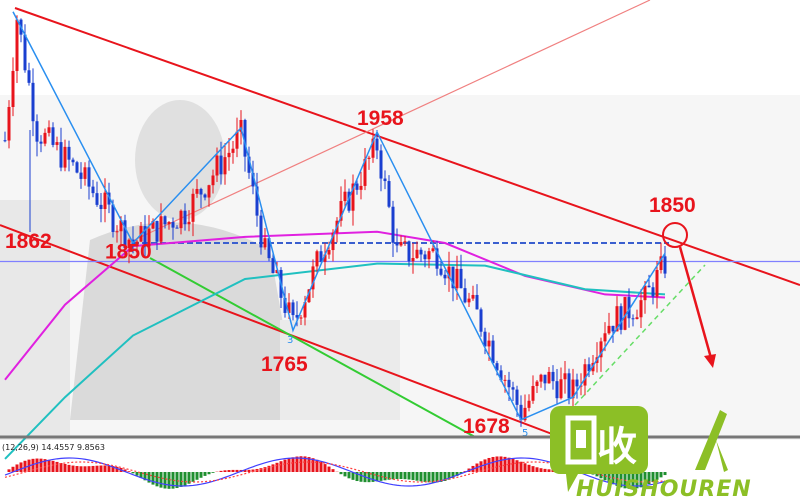 This screenshot has width=800, height=500. I want to click on indicator-label: (12,26,9) 14.4557 9.8563, so click(53, 447).